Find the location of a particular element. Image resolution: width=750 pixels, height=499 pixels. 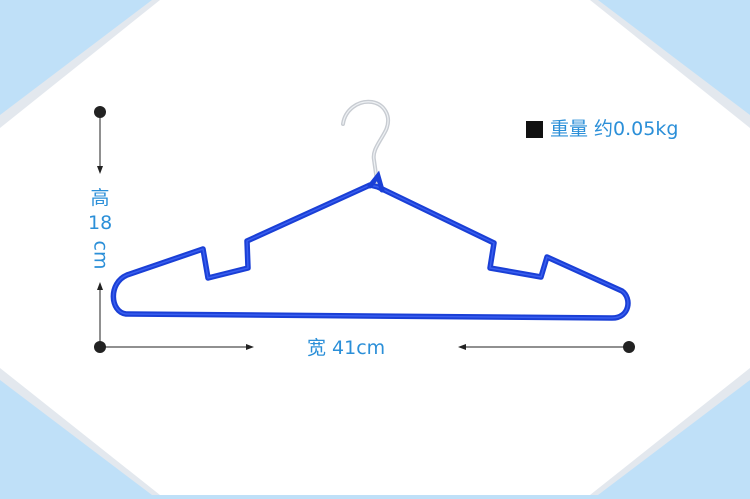

arrow-up-icon is located at coordinates (100, 286).